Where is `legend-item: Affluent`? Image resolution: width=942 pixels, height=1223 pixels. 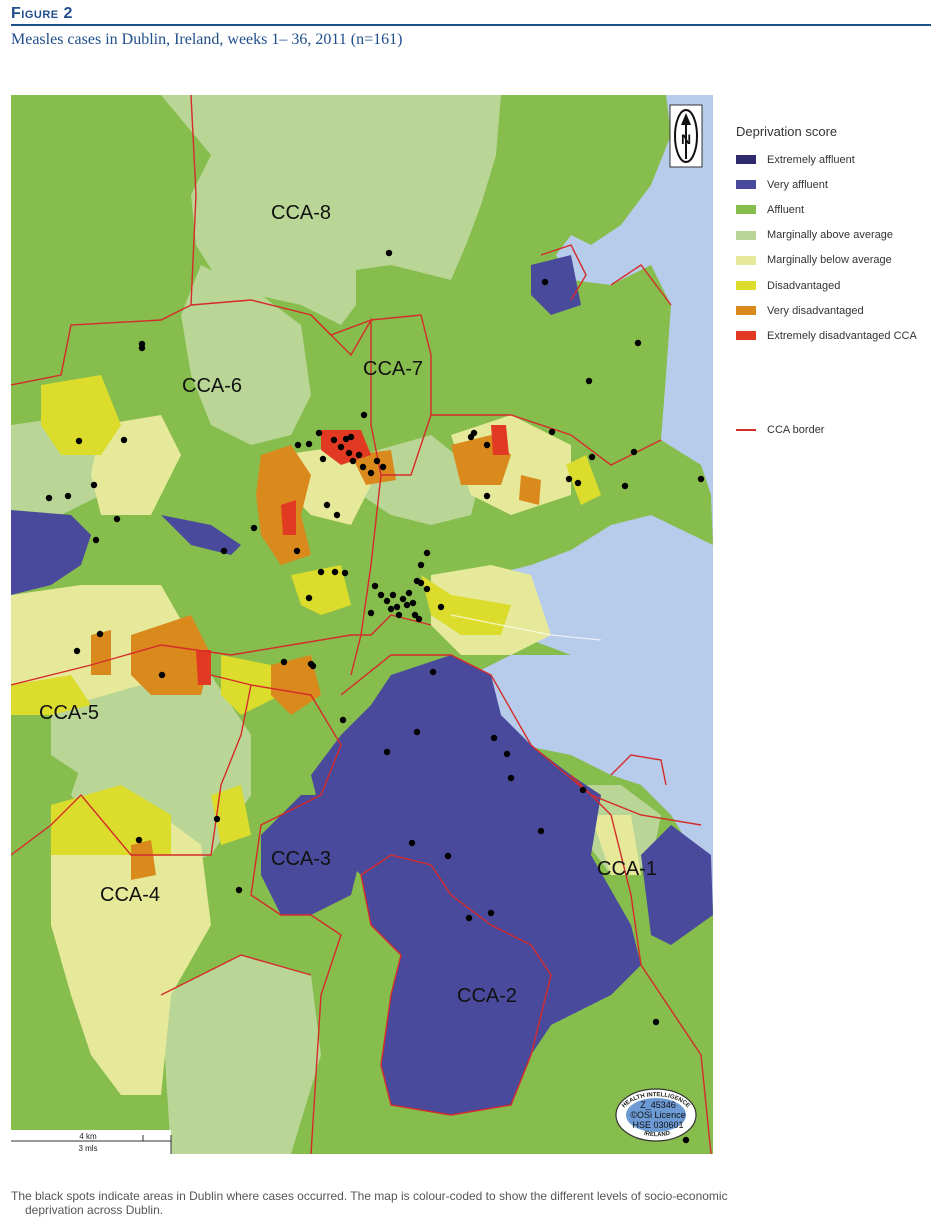 legend-item: Affluent is located at coordinates (836, 209).